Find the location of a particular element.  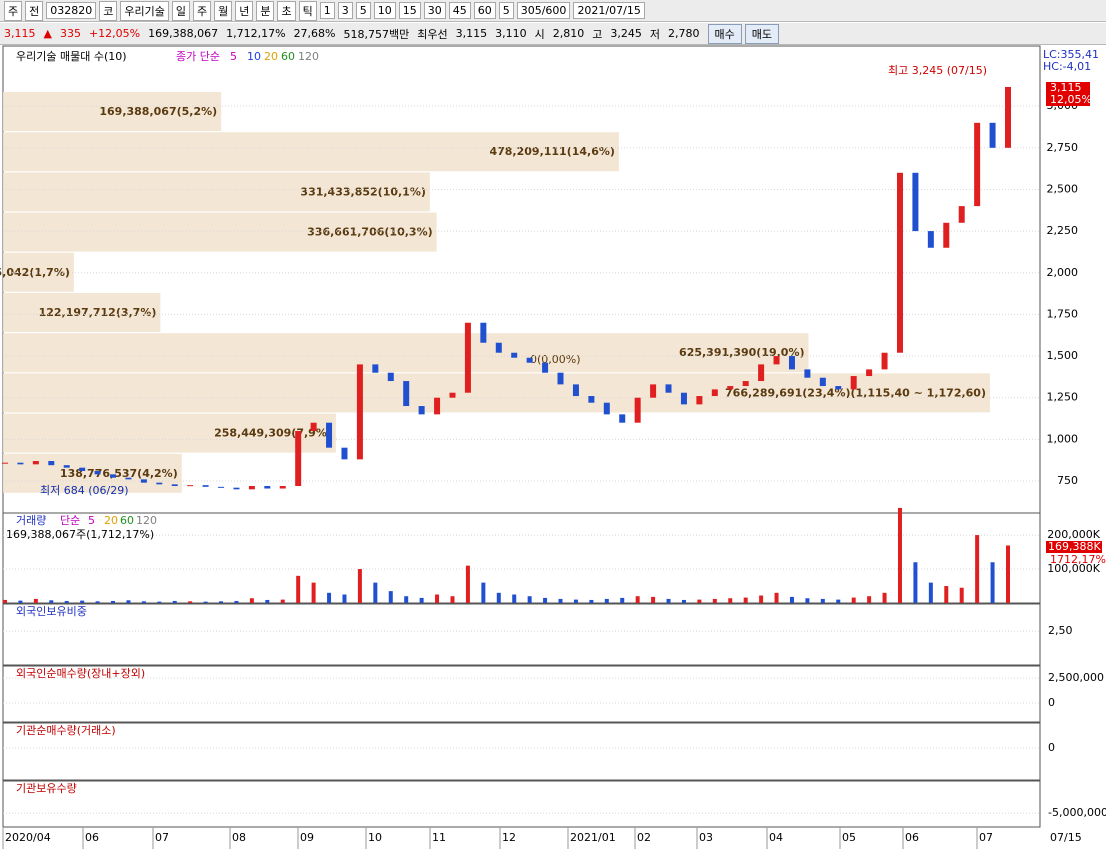

y-tick-label: 2,250 is located at coordinates (1063, 230).